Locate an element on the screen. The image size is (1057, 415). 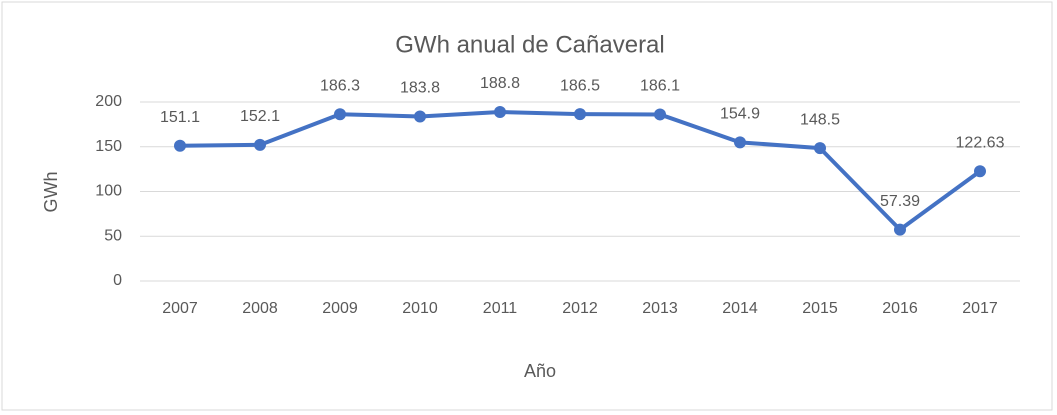
data-label: 122.63 is located at coordinates (980, 142).